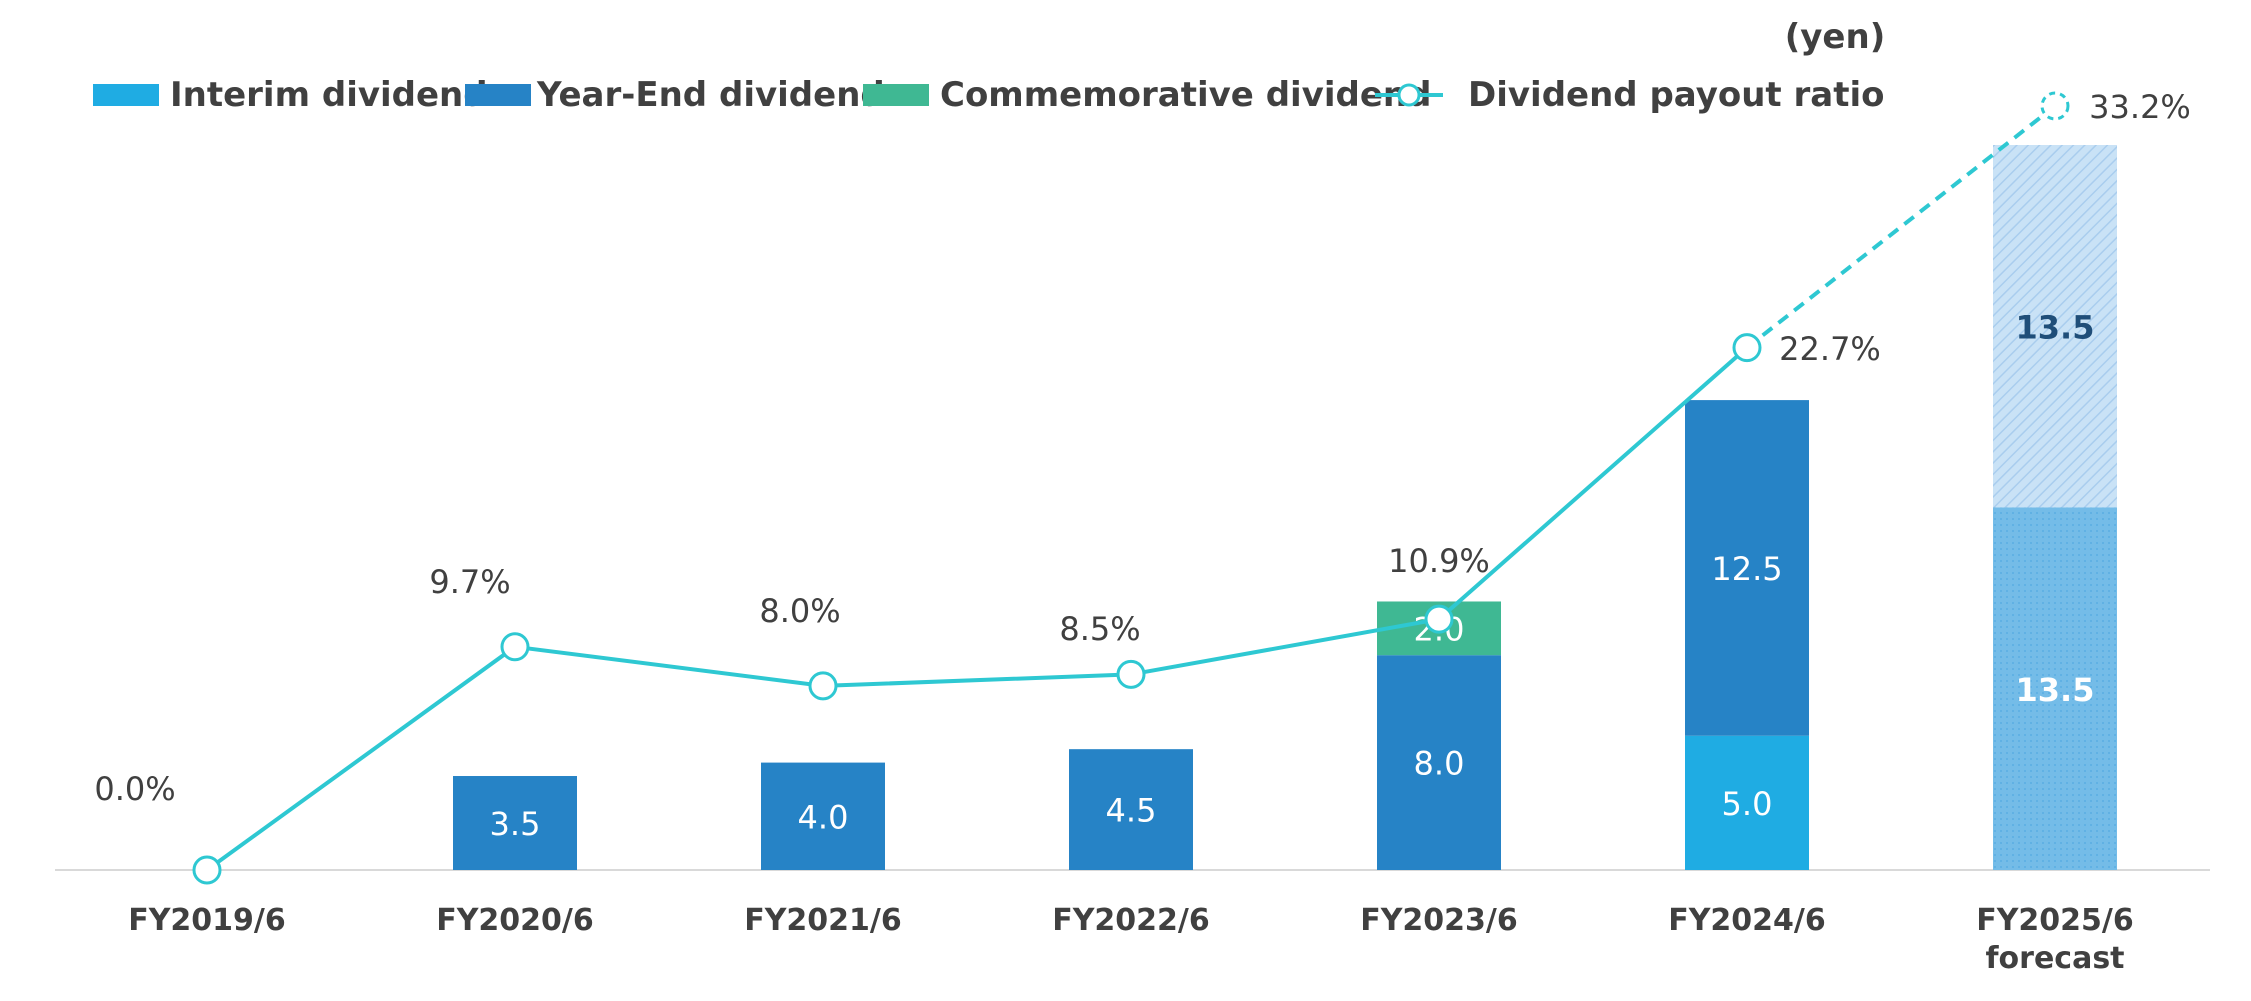 The width and height of the screenshot is (2251, 1001). Describe the element at coordinates (1901, 227) in the screenshot. I see `ratio-line-forecast` at that location.